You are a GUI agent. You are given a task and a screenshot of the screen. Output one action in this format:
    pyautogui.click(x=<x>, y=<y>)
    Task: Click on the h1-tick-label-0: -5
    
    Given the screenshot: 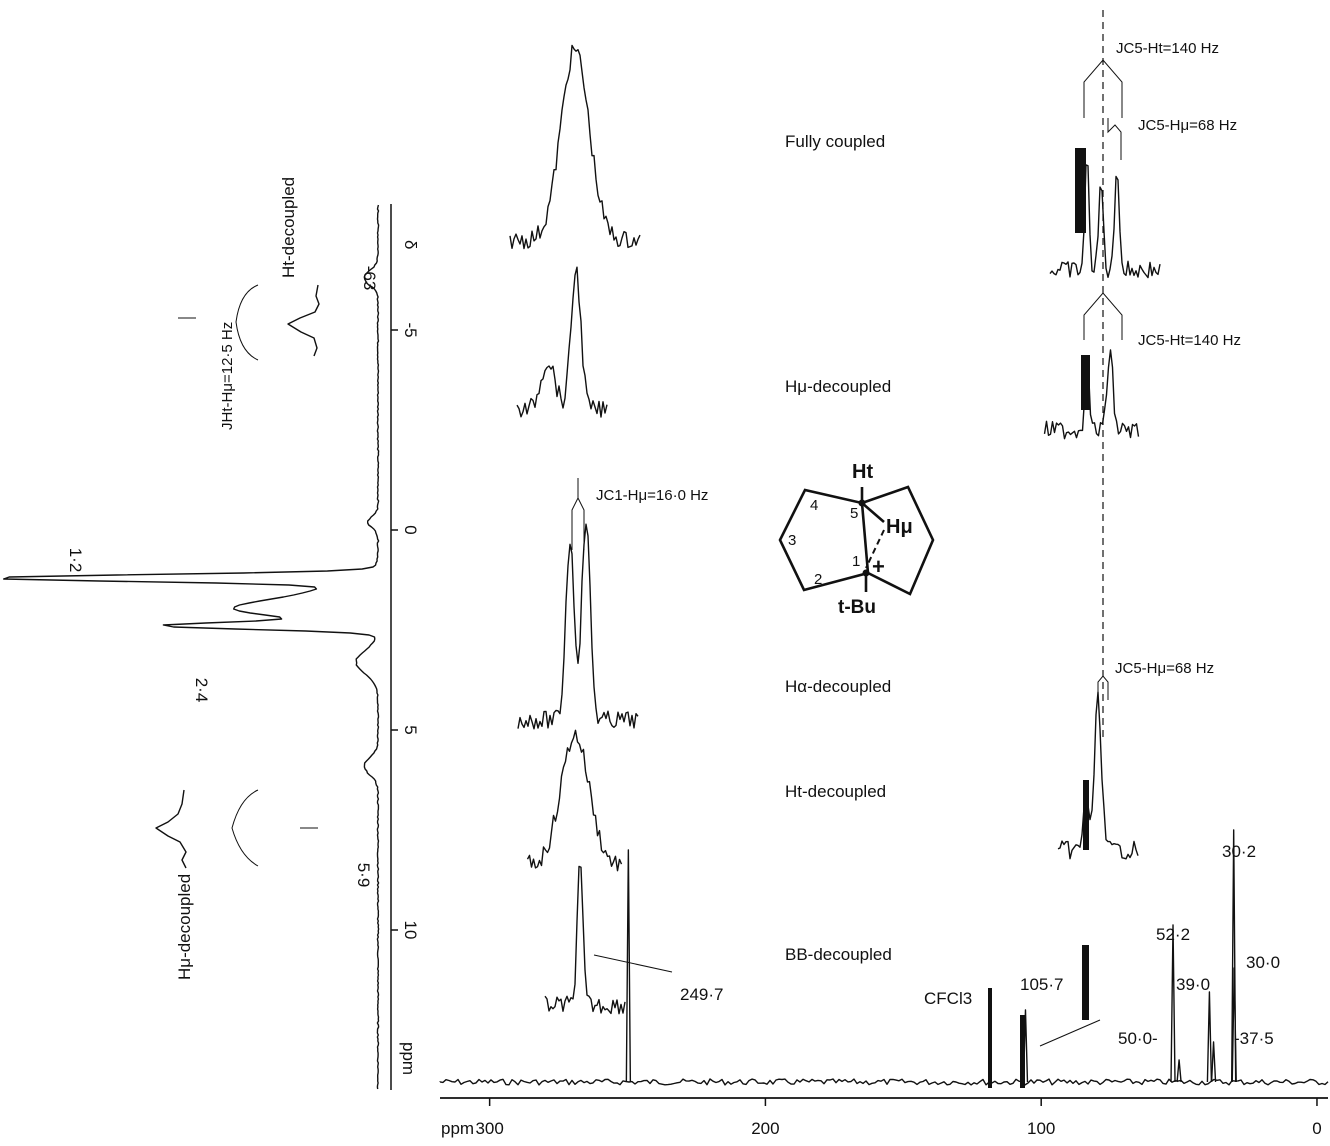 What is the action you would take?
    pyautogui.click(x=410, y=329)
    